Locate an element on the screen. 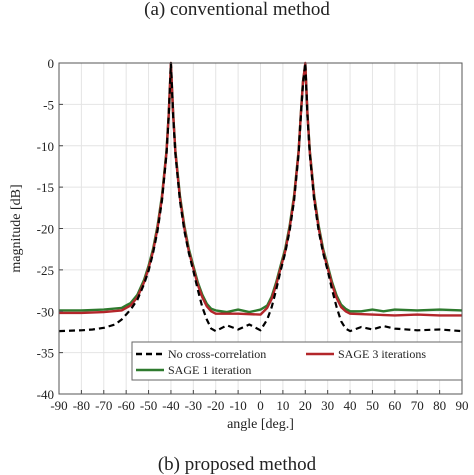  y-tick-label: -40 is located at coordinates (45, 394).